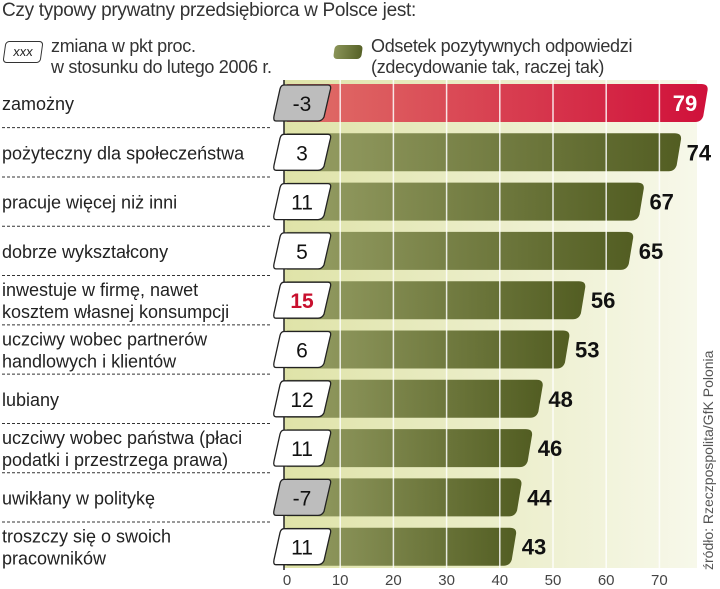  Describe the element at coordinates (78, 498) in the screenshot. I see `category-label: uwikłany w politykę` at that location.